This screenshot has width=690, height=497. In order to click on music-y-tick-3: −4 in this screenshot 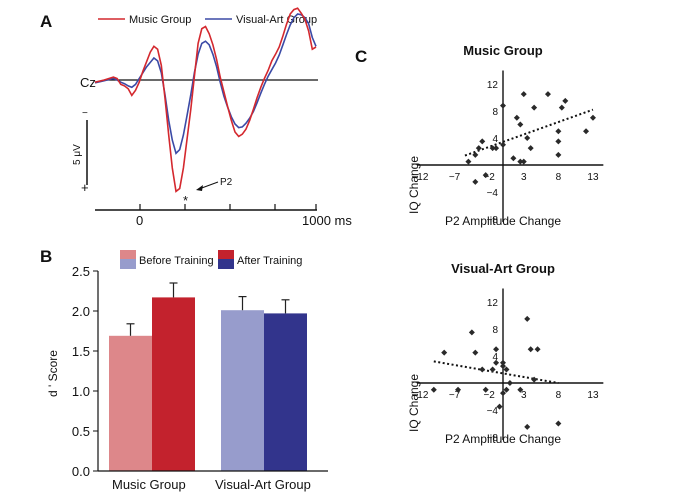, I will do `click(493, 193)`.